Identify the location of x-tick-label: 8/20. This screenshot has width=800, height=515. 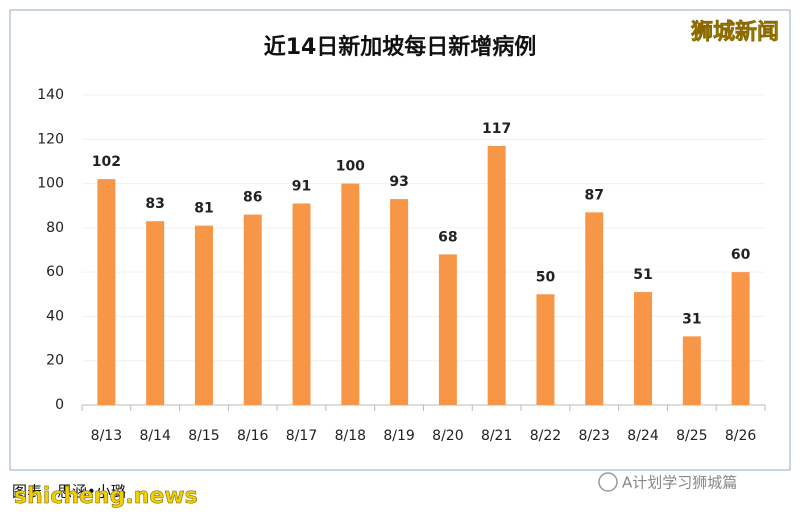
(447, 436).